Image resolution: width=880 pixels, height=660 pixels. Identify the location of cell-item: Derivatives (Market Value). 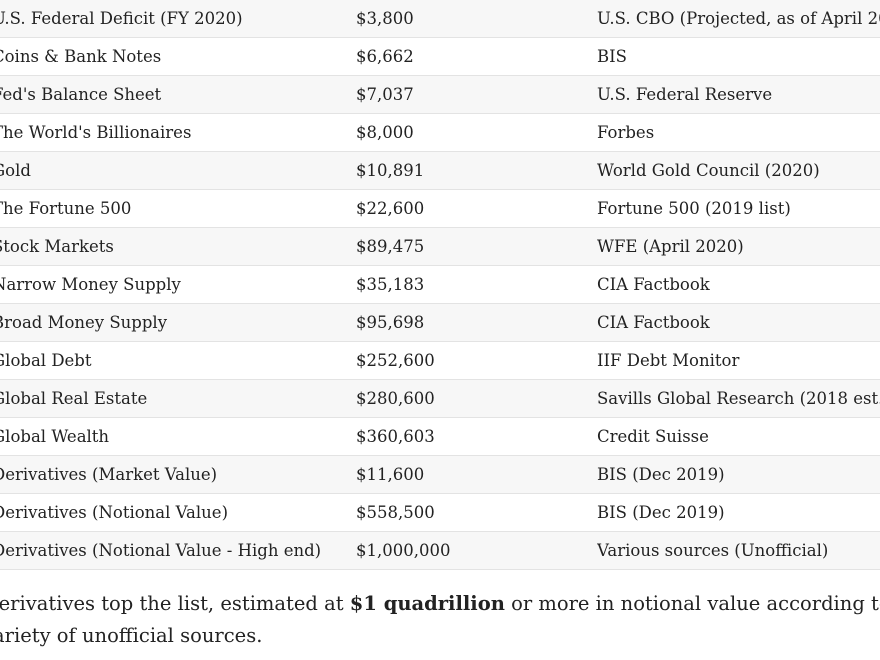
(178, 474).